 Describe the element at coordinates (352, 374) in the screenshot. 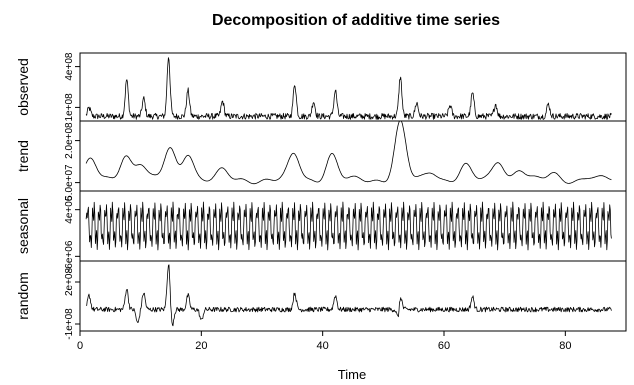

I see `x-axis-title: Time` at that location.